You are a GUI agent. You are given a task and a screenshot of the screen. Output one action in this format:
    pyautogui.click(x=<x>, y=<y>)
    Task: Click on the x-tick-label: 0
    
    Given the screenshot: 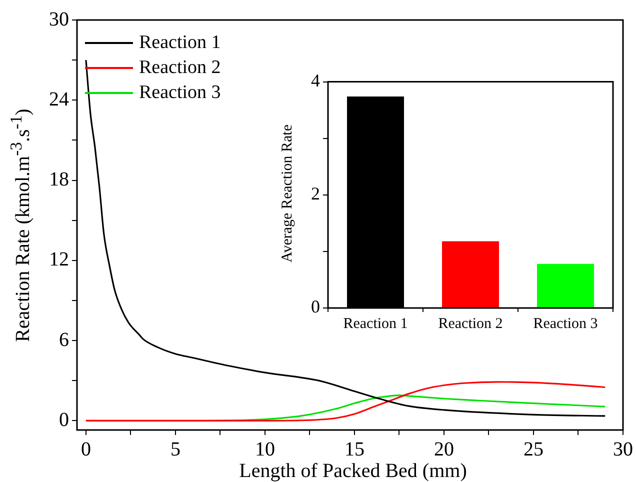 What is the action you would take?
    pyautogui.click(x=85, y=449)
    